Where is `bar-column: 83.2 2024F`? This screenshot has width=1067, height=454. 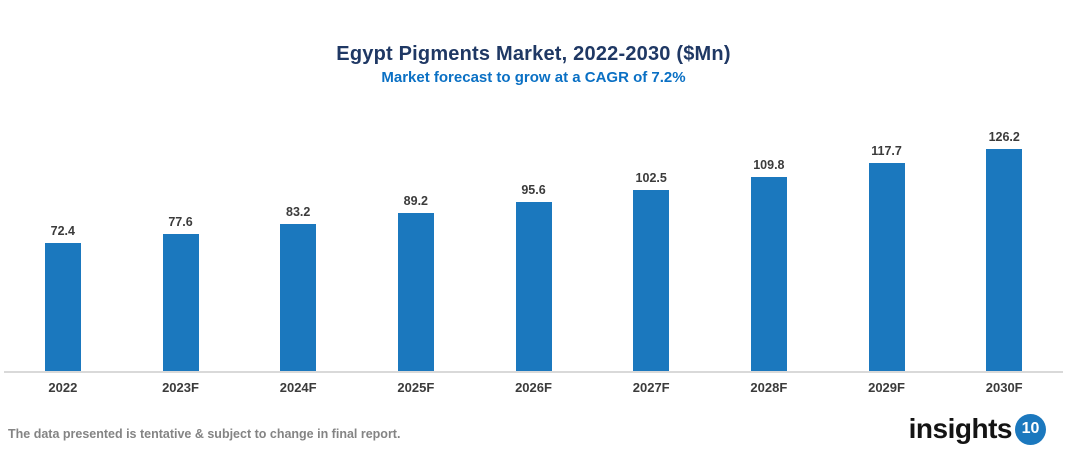 bar-column: 83.2 2024F is located at coordinates (298, 262).